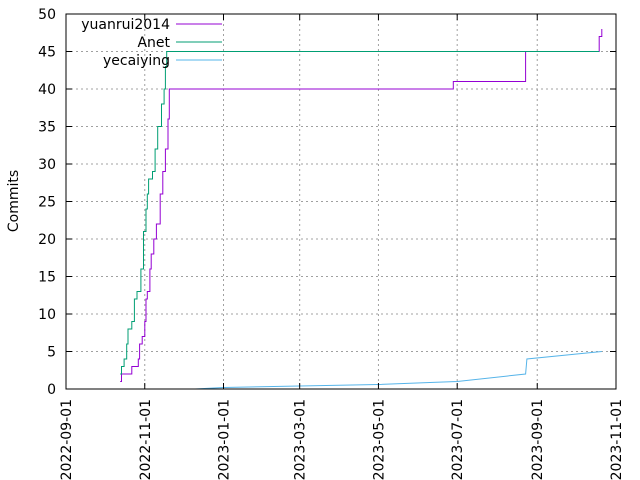 This screenshot has height=480, width=640. I want to click on legend: yuanrui2014 Anet yecaiying, so click(151, 43).